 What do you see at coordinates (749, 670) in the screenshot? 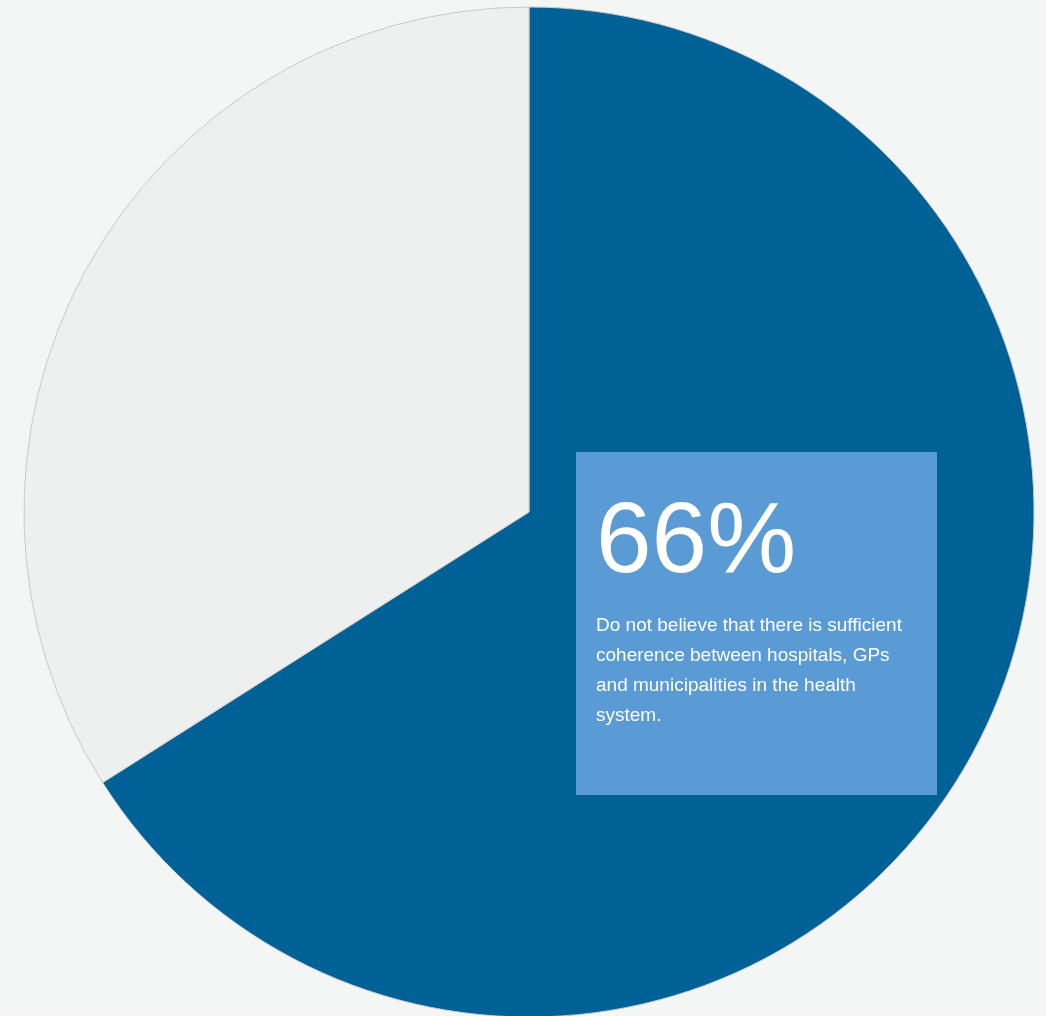
I see `slice-label: Do not believe that there is sufficient coherence between hospitals, GPs and municipalities in the health system.` at bounding box center [749, 670].